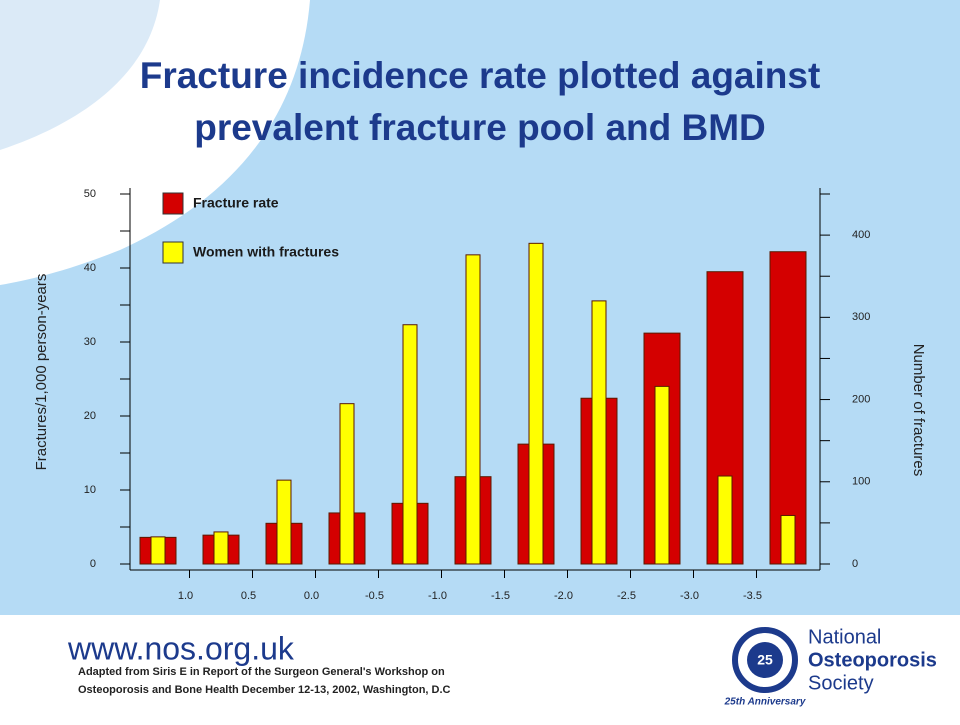 The width and height of the screenshot is (960, 725). I want to click on x-tick-label: -1.5, so click(500, 596).